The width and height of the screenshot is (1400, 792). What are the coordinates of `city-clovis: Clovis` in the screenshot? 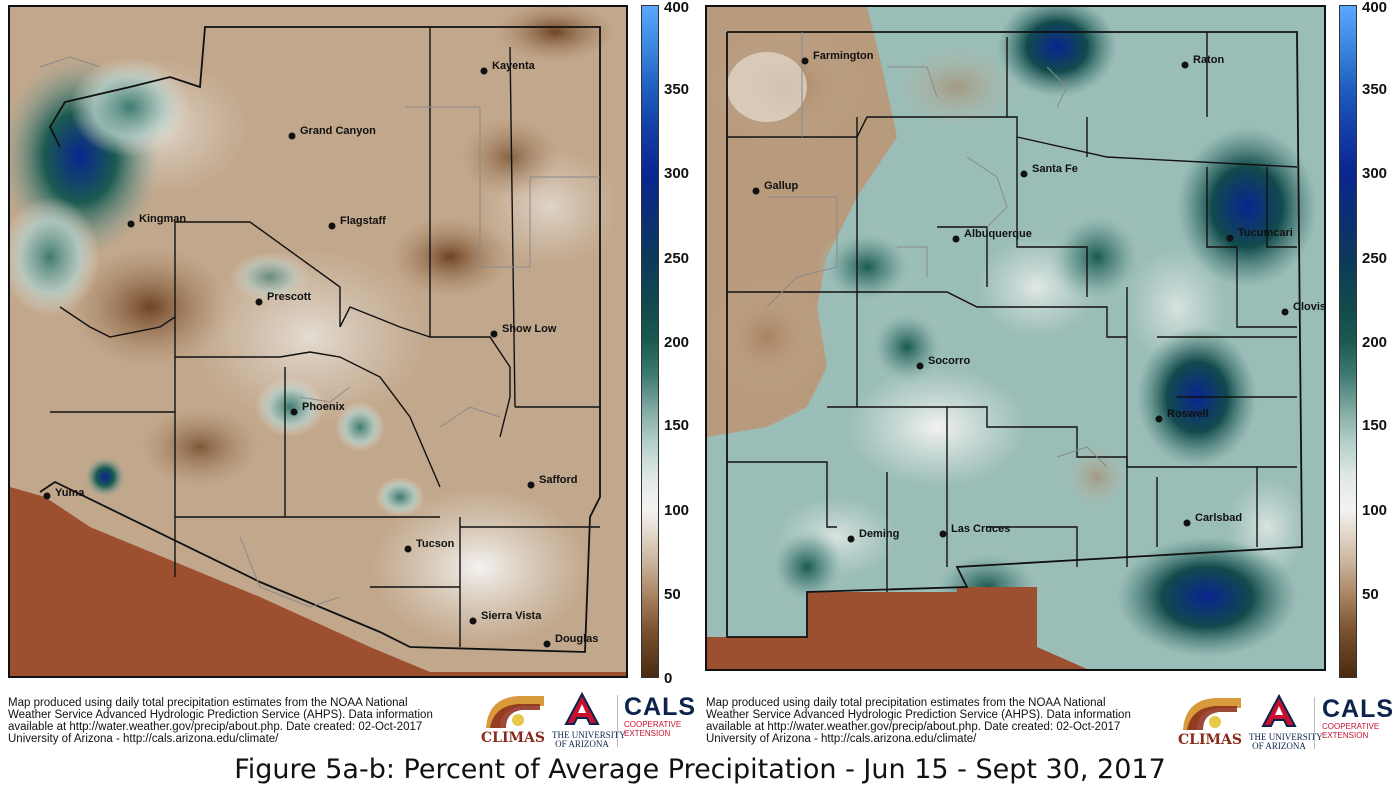 It's located at (1302, 308).